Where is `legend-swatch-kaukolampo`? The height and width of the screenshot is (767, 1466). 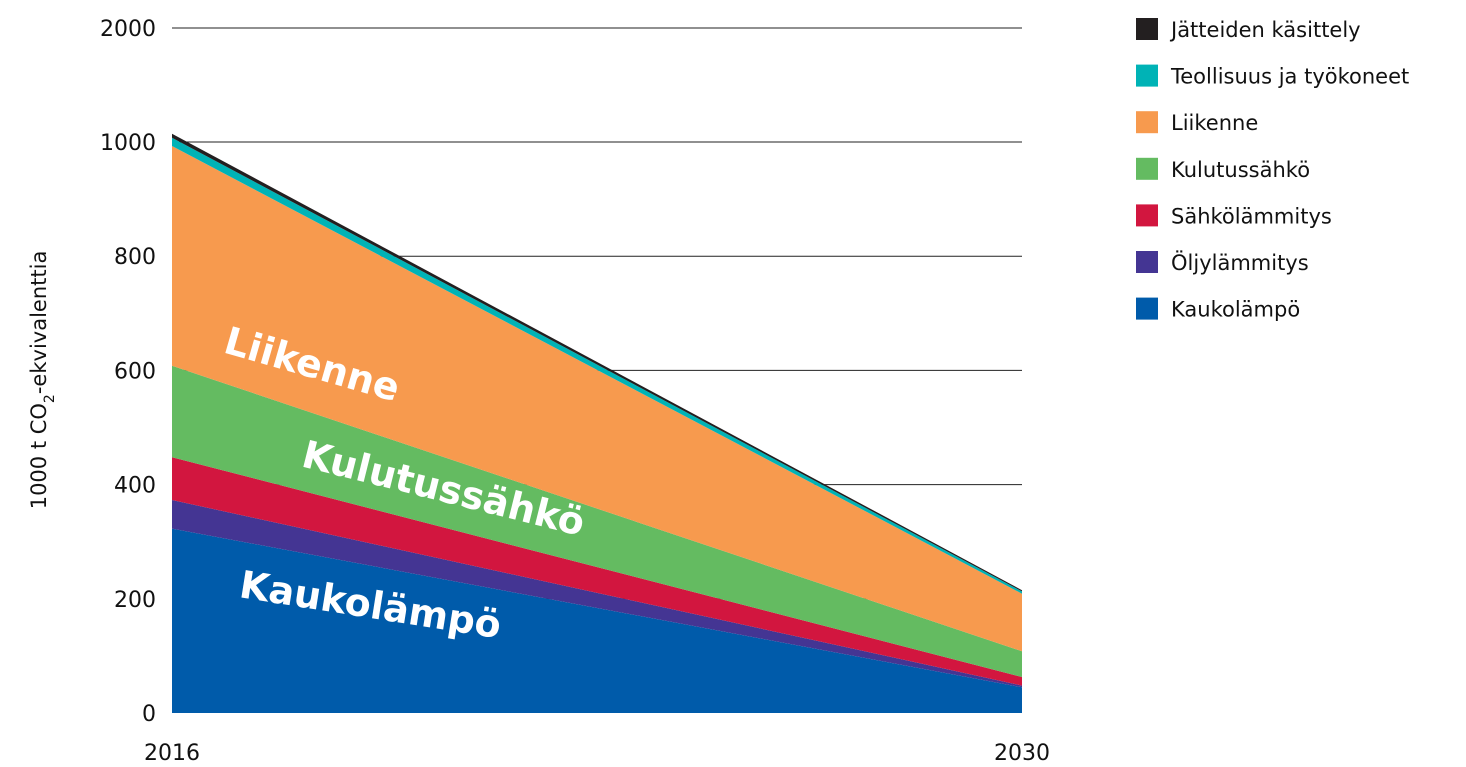 legend-swatch-kaukolampo is located at coordinates (1147, 308).